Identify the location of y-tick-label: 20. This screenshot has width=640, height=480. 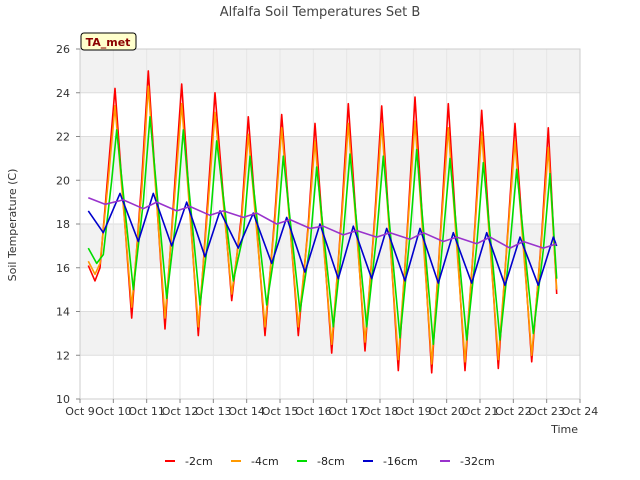
(63, 180).